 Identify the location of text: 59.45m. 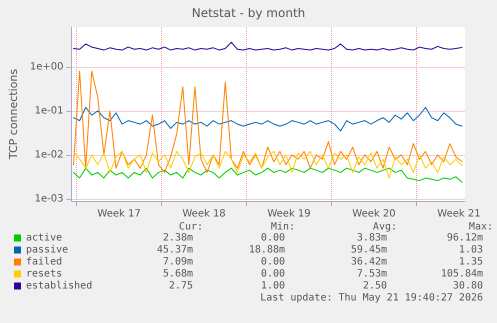
(368, 250).